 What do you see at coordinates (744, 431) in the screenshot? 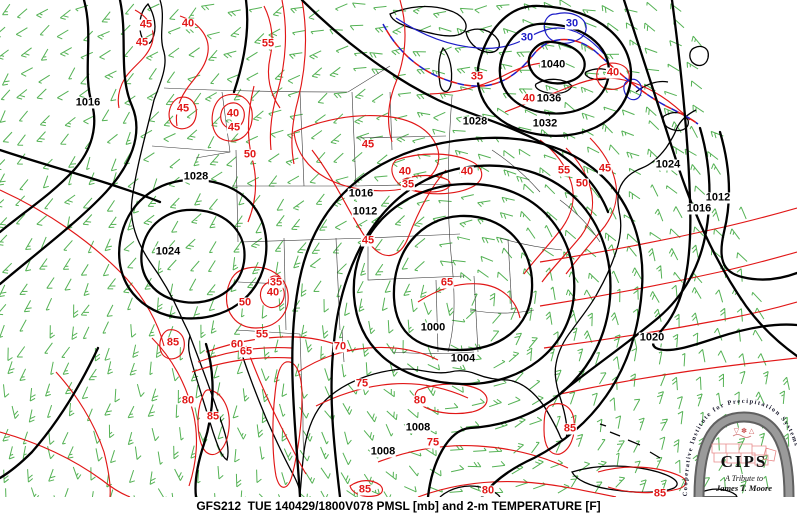
I see `logo-symbols: ▽ ✽ △` at bounding box center [744, 431].